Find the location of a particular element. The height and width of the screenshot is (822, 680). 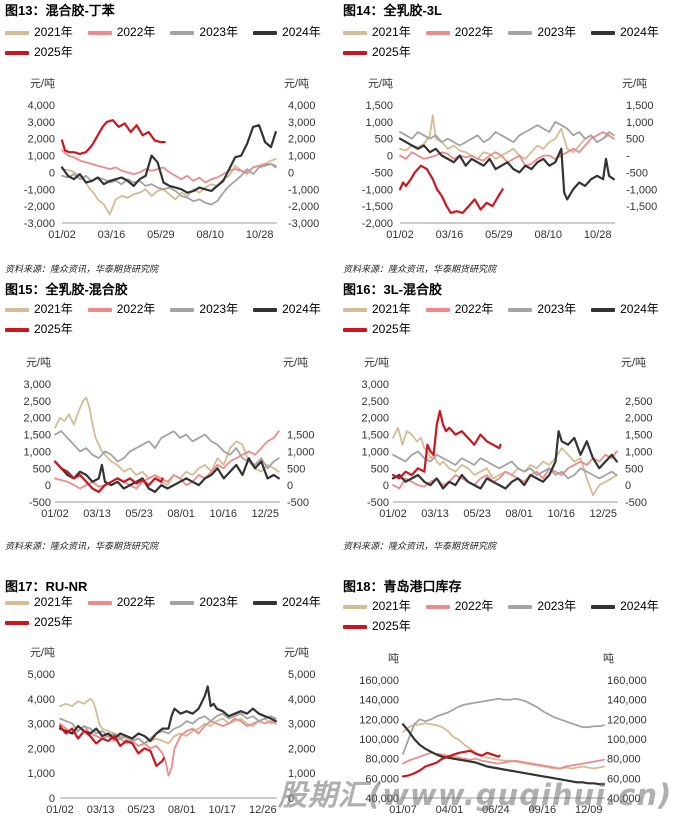

chart-title: 图15：全乳胶-混合胶 is located at coordinates (66, 289).